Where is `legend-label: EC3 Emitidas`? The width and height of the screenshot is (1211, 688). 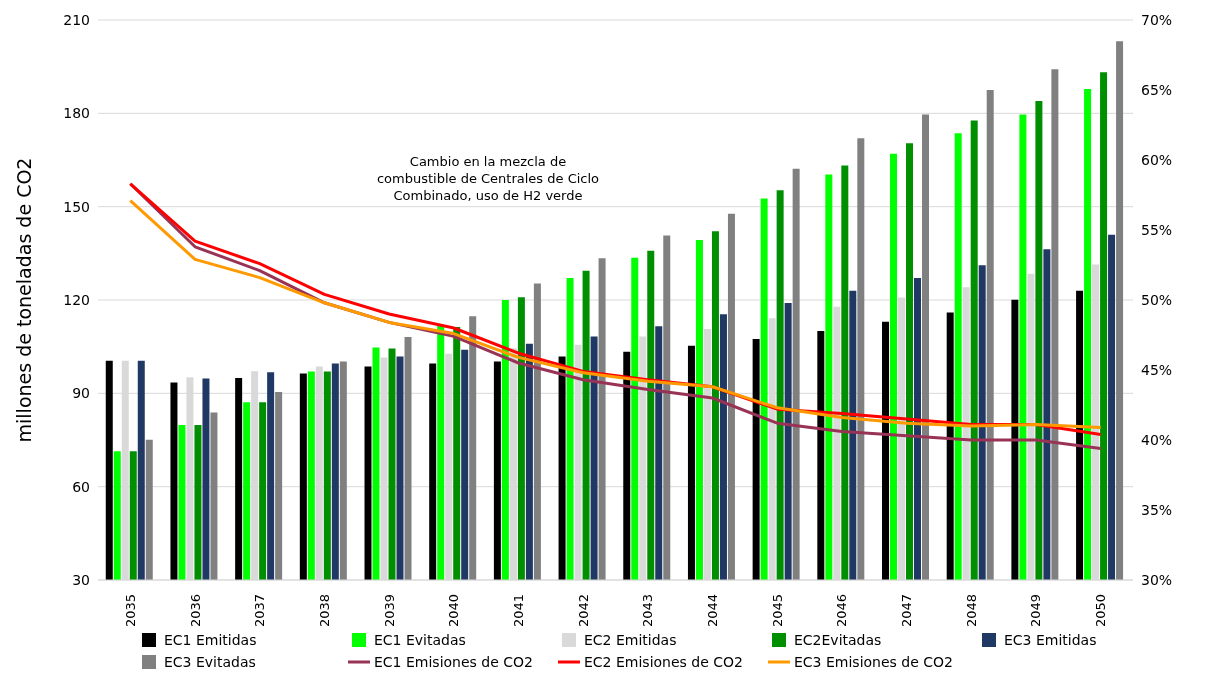
legend-label: EC3 Emitidas is located at coordinates (1050, 640).